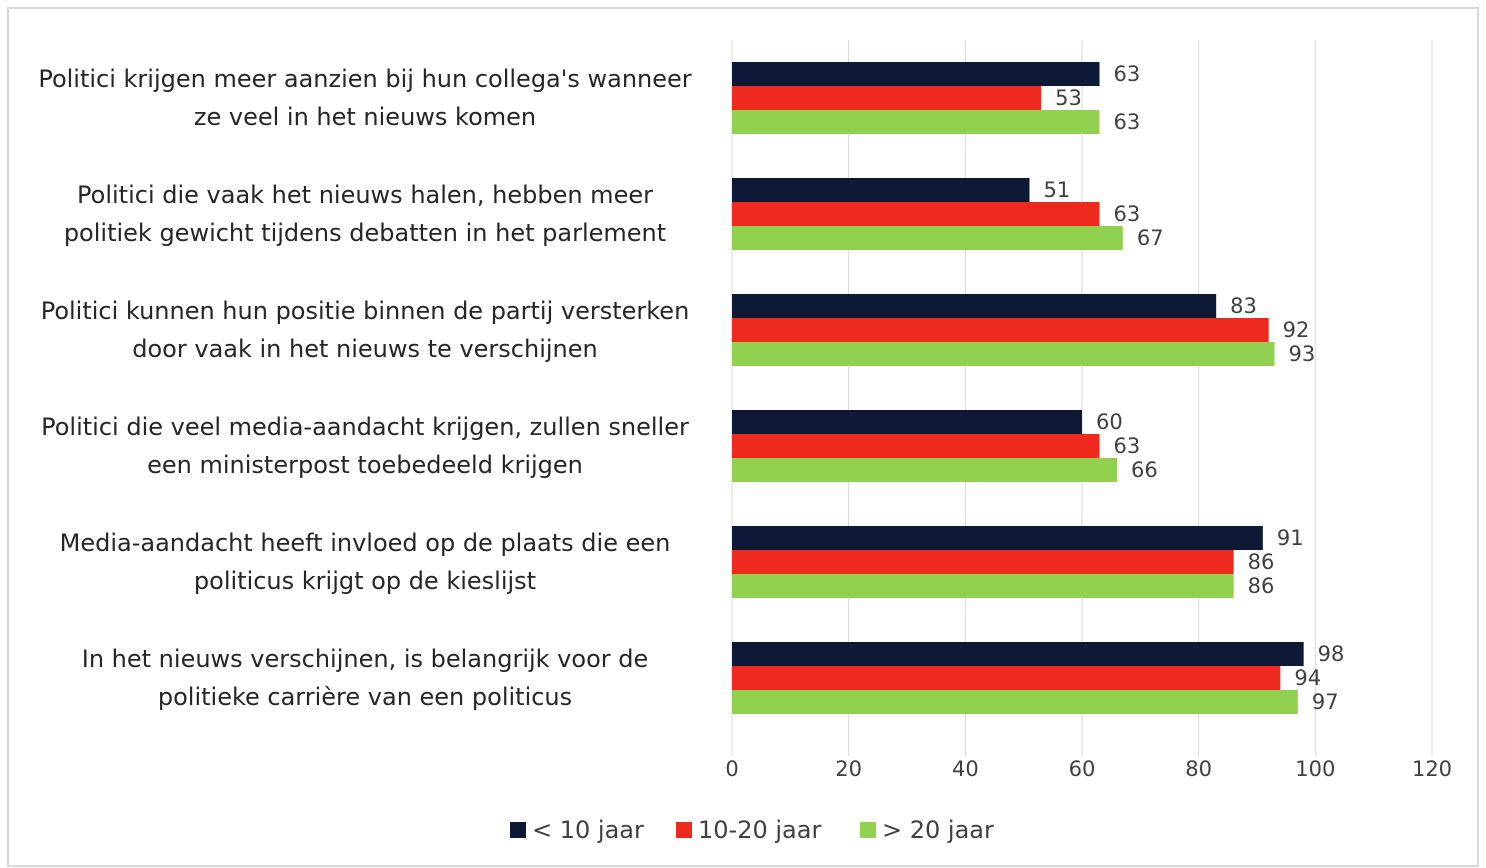 The width and height of the screenshot is (1486, 868). What do you see at coordinates (759, 830) in the screenshot?
I see `legend-label: 10-20 jaar` at bounding box center [759, 830].